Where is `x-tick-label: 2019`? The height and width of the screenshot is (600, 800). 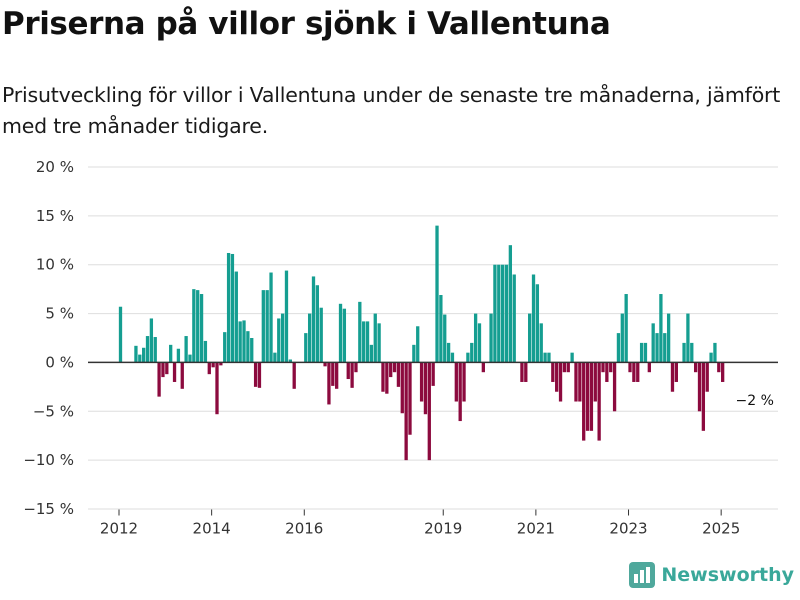 x-tick-label: 2019 is located at coordinates (443, 529).